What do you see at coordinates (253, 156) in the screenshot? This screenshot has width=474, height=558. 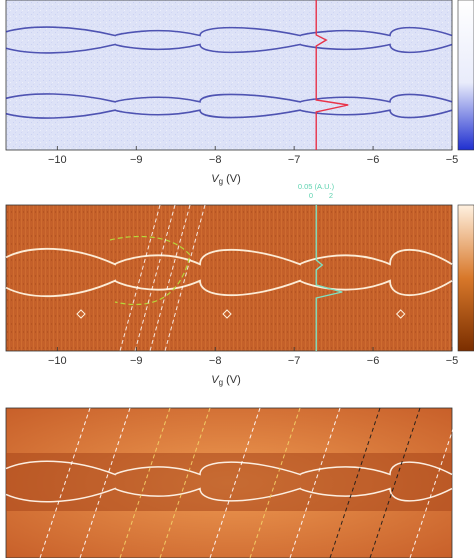 I see `panel-a-x-axis: −10 −9 −8 −7 −6 −5` at bounding box center [253, 156].